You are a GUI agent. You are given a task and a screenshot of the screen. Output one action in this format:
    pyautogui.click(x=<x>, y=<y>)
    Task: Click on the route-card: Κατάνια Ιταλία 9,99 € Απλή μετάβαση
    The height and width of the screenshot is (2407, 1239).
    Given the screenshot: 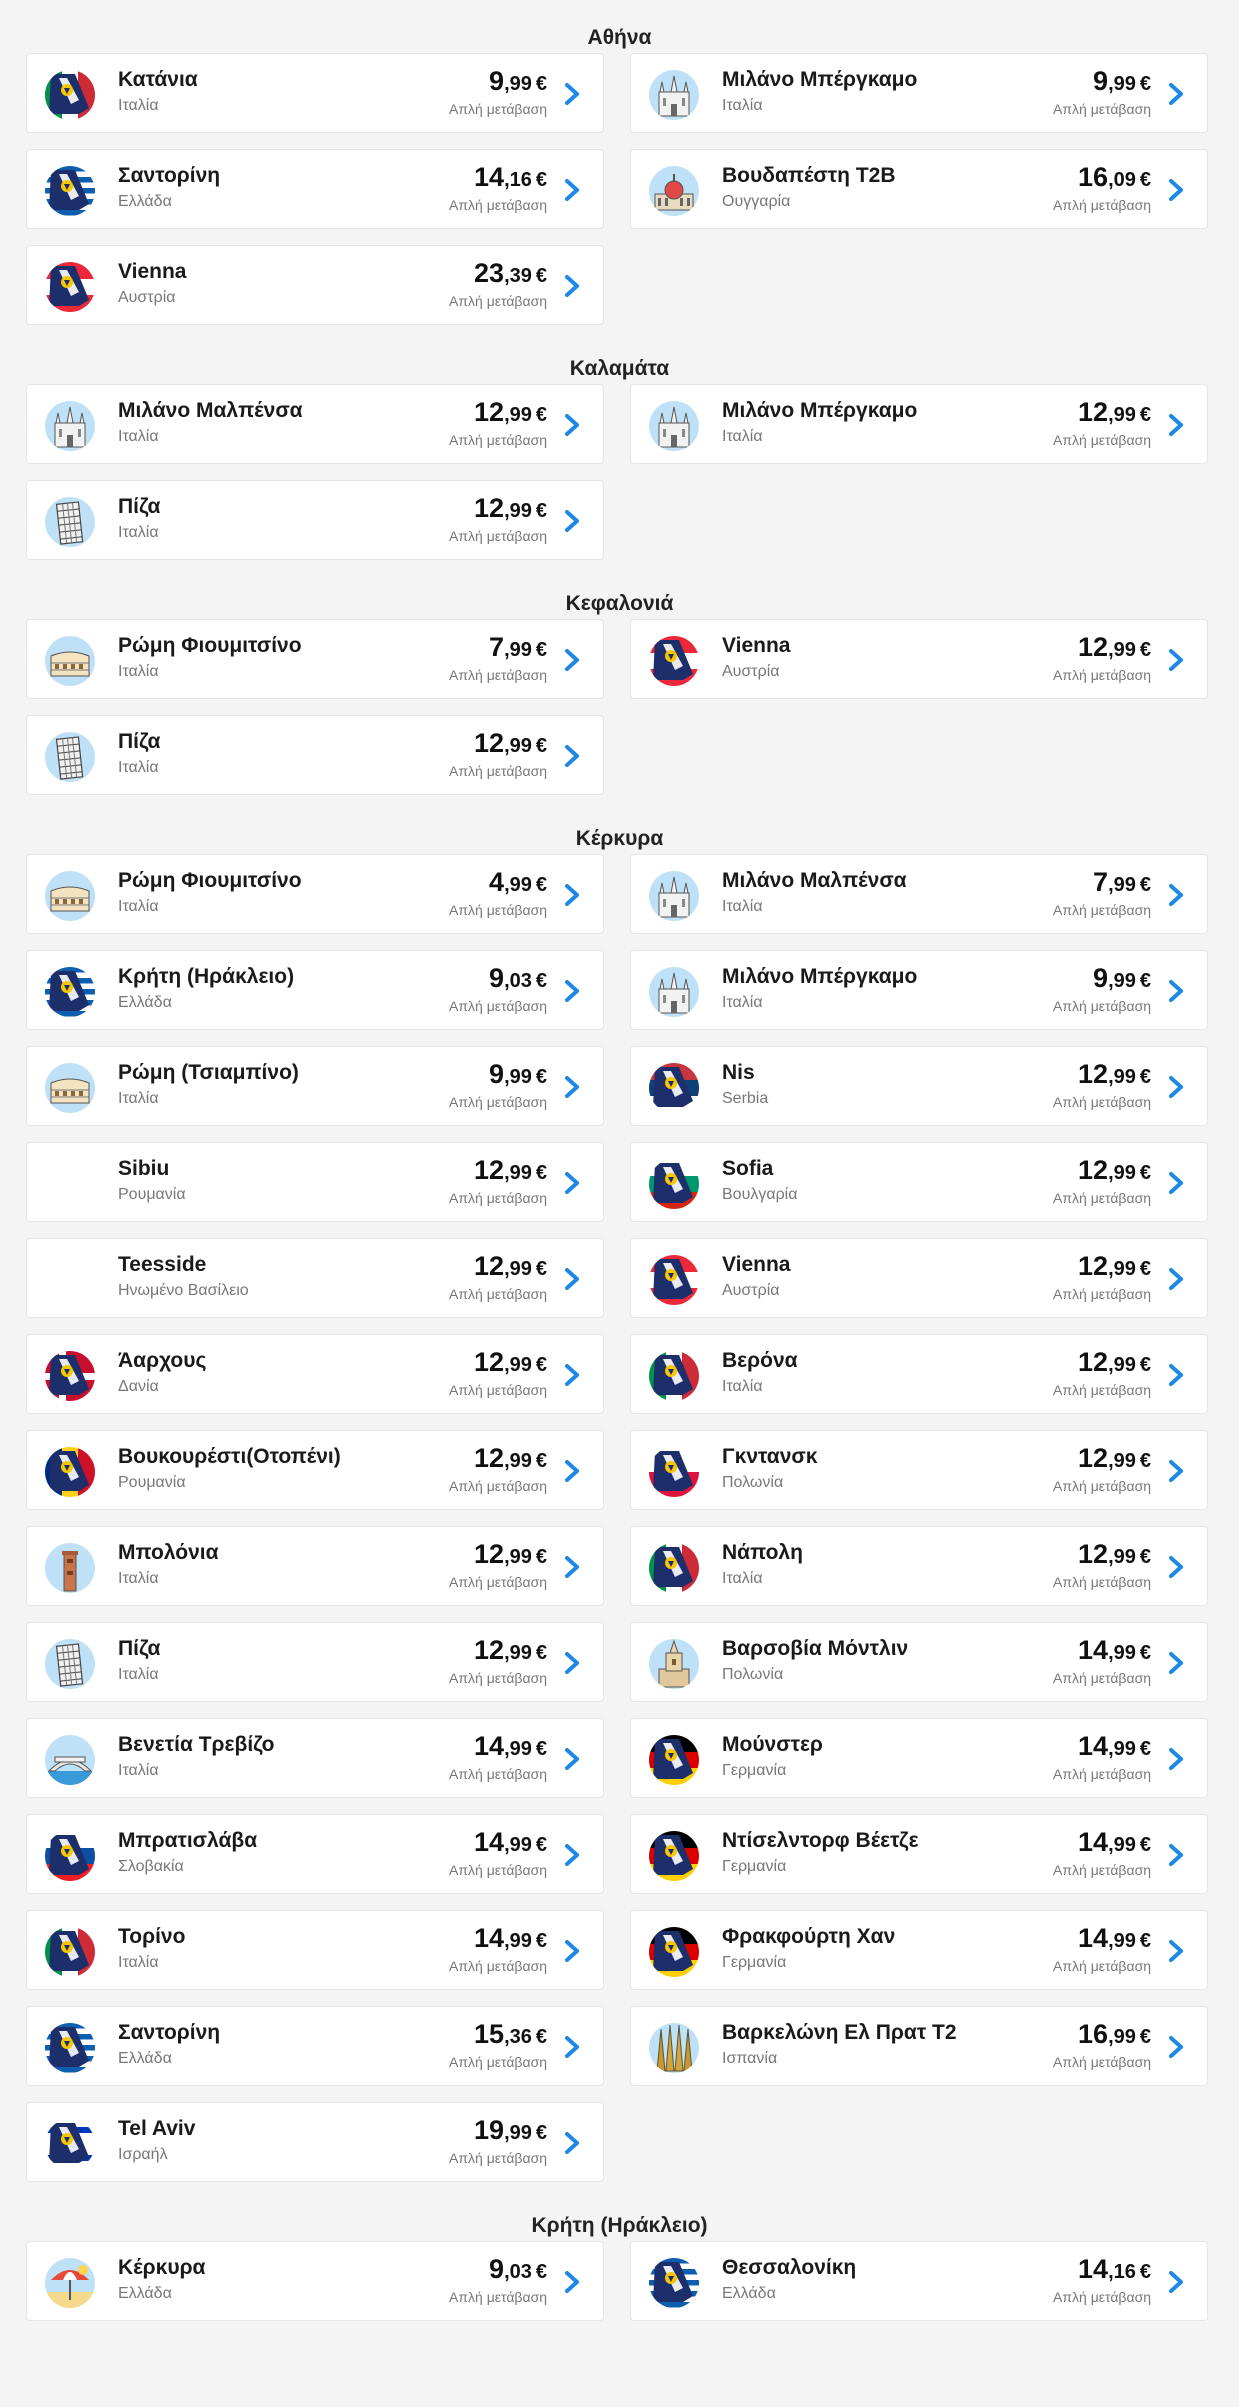 What is the action you would take?
    pyautogui.click(x=315, y=93)
    